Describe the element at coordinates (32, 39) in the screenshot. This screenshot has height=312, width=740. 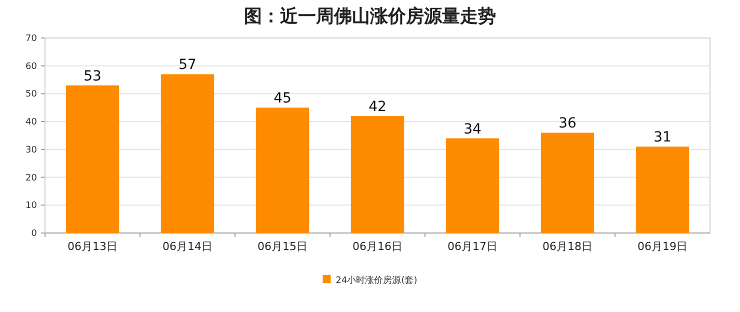
I see `y-tick-label: 70` at that location.